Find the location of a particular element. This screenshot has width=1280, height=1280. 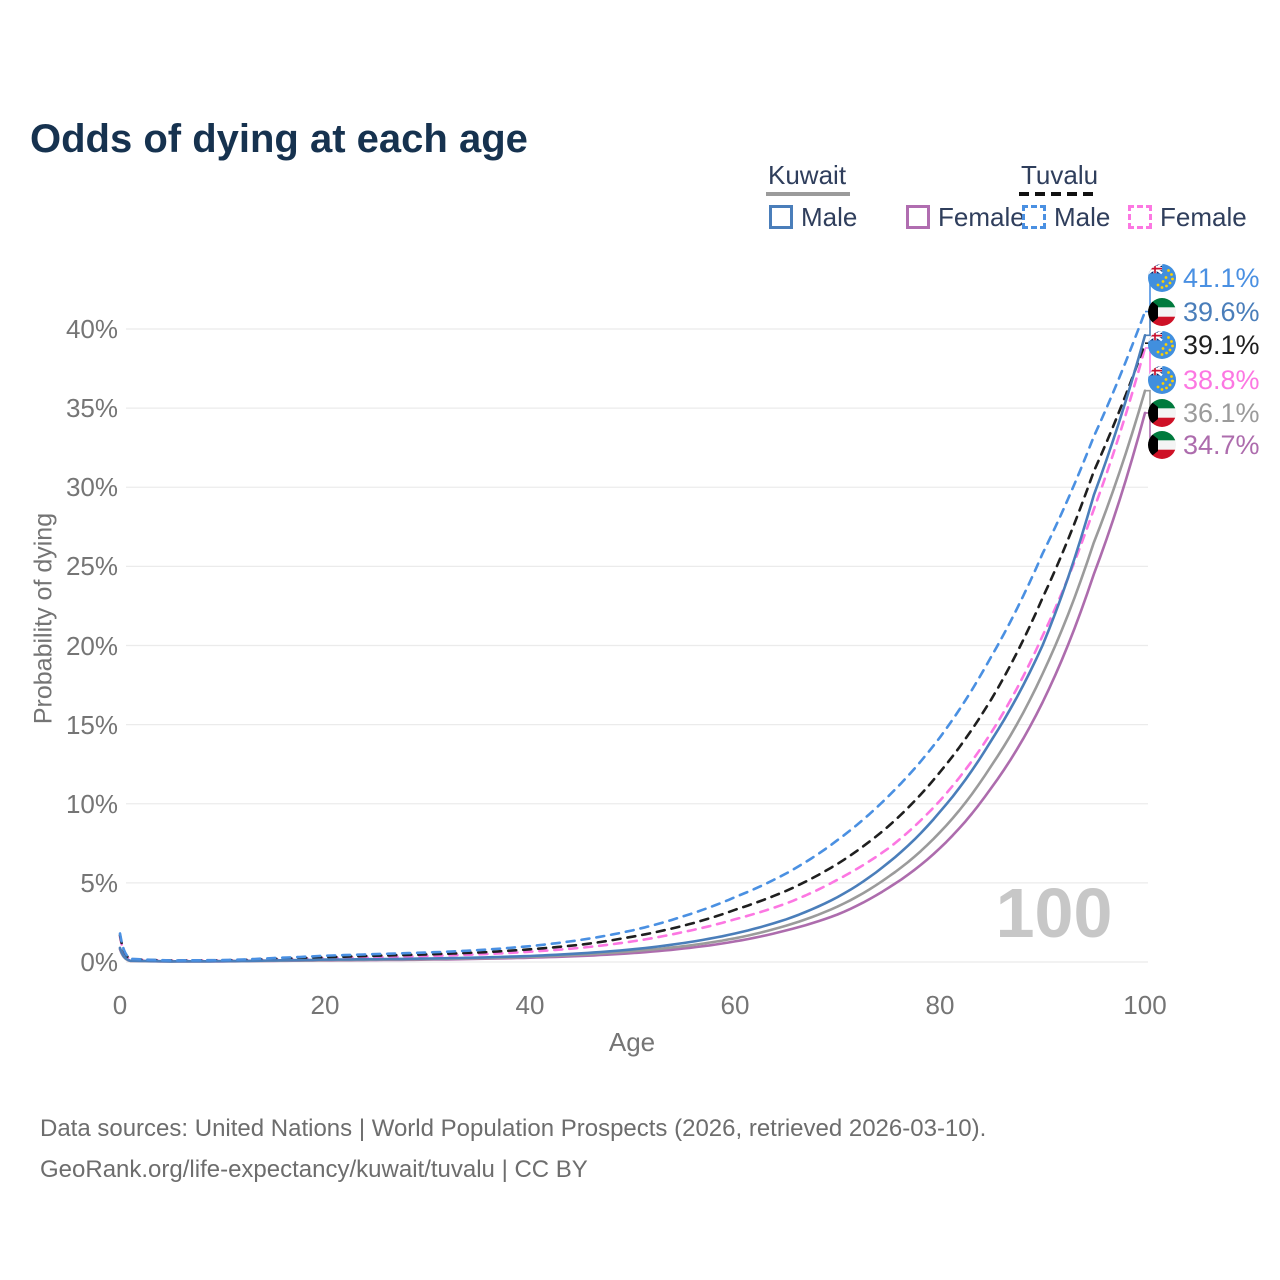

legend-checkbox-tuvalu-female is located at coordinates (1140, 217).